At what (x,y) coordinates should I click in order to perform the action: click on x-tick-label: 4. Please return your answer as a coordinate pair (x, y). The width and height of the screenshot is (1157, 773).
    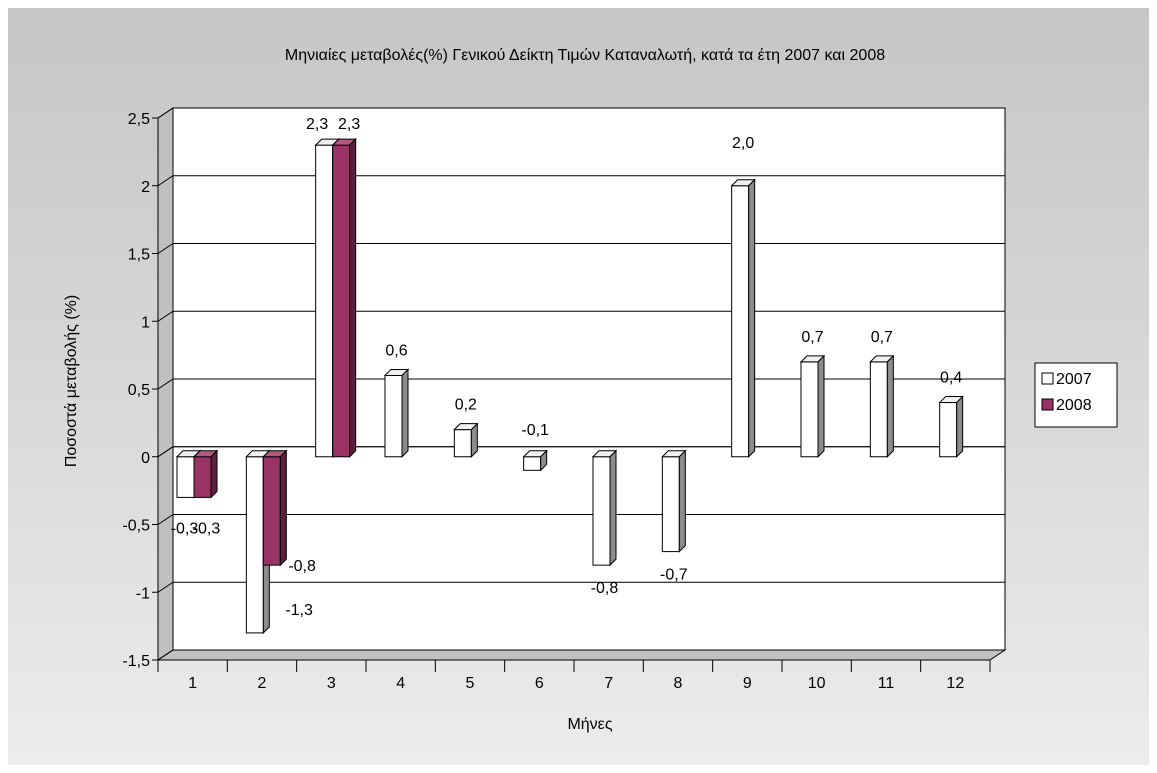
    Looking at the image, I should click on (400, 683).